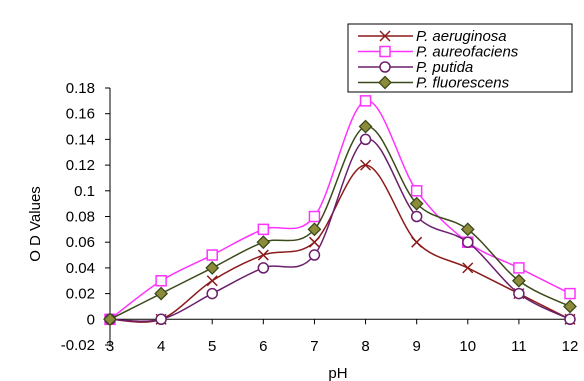 This screenshot has height=381, width=584. Describe the element at coordinates (212, 346) in the screenshot. I see `x-tick-label: 5` at that location.